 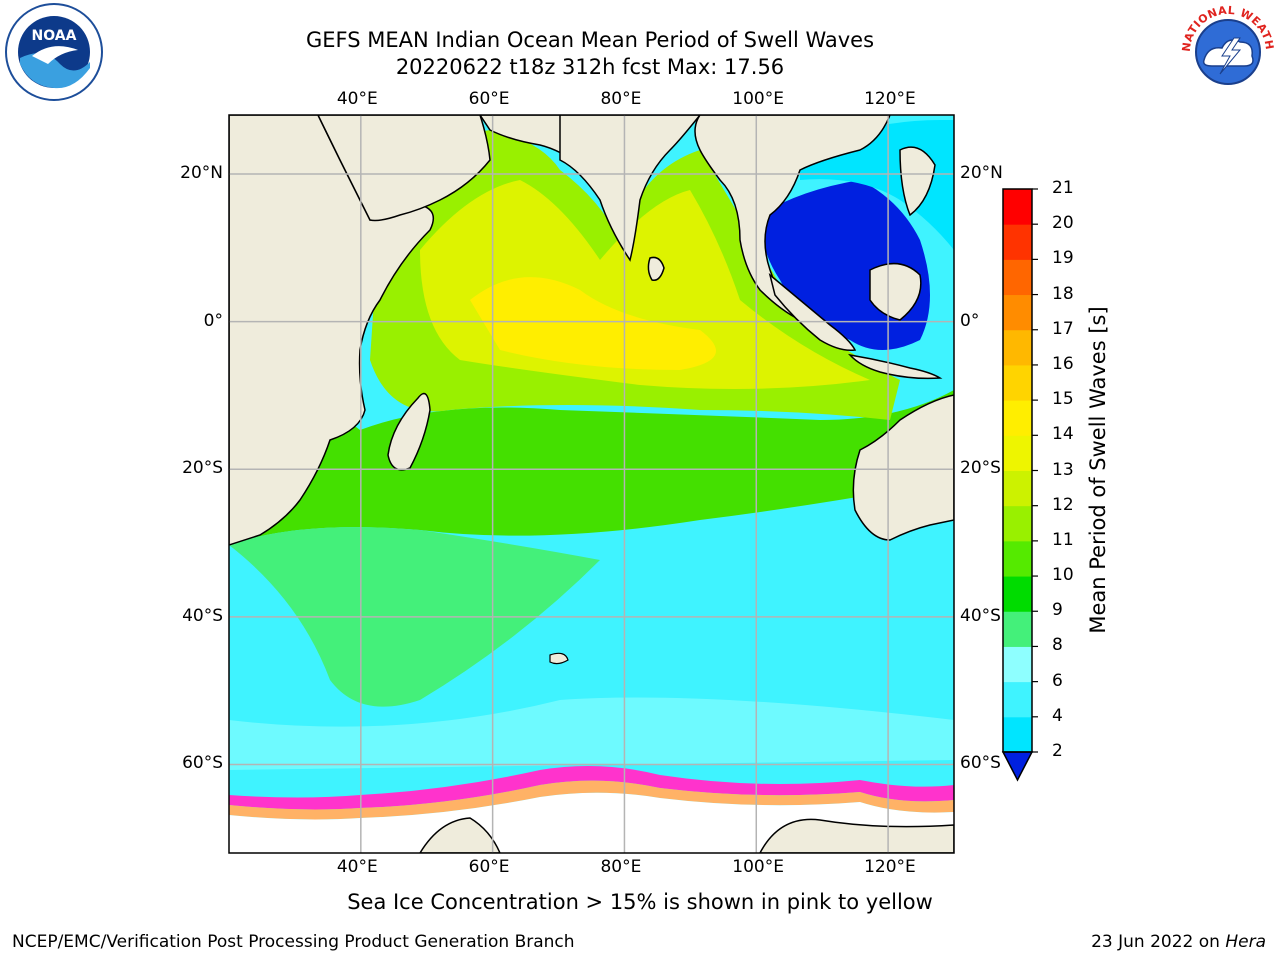 What do you see at coordinates (890, 99) in the screenshot?
I see `x-tick-label-top: 120°E` at bounding box center [890, 99].